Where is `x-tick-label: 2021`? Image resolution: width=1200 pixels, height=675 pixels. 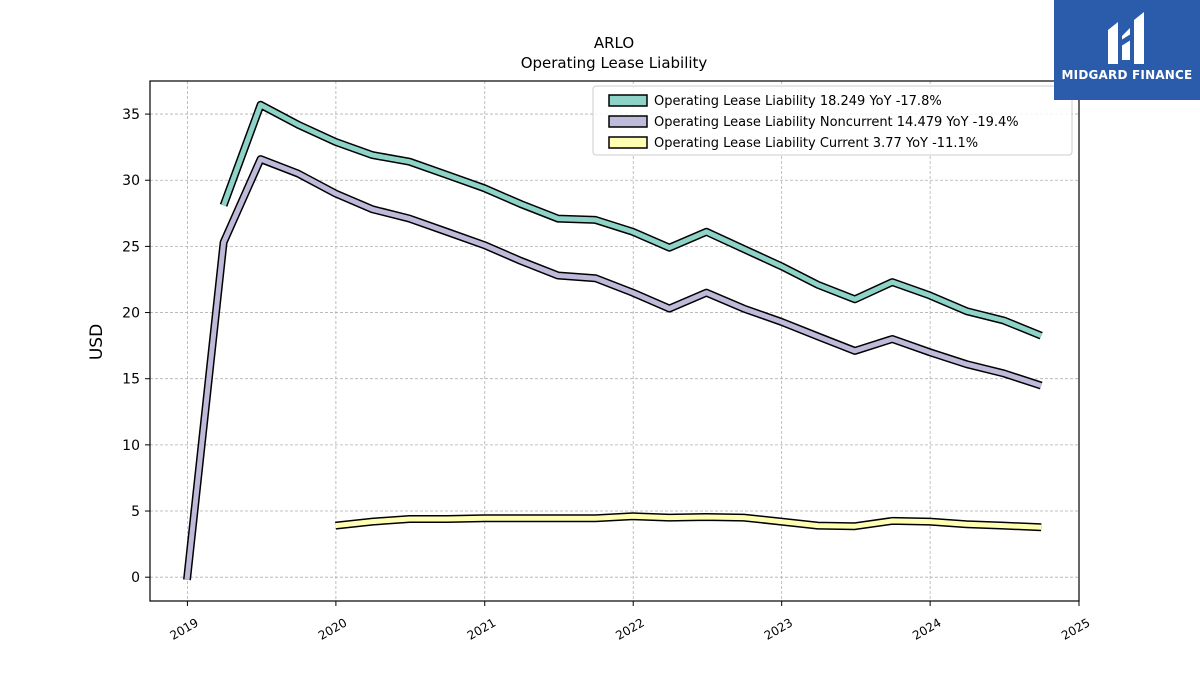
x-tick-label: 2021 is located at coordinates (481, 628).